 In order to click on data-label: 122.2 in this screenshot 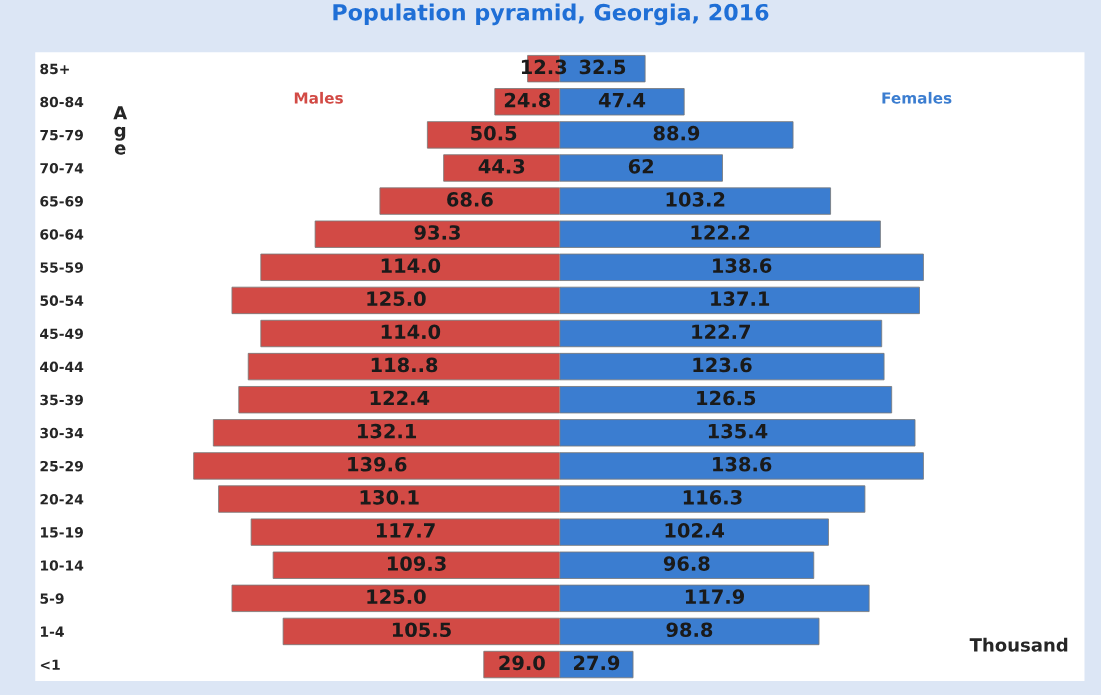, I will do `click(720, 232)`.